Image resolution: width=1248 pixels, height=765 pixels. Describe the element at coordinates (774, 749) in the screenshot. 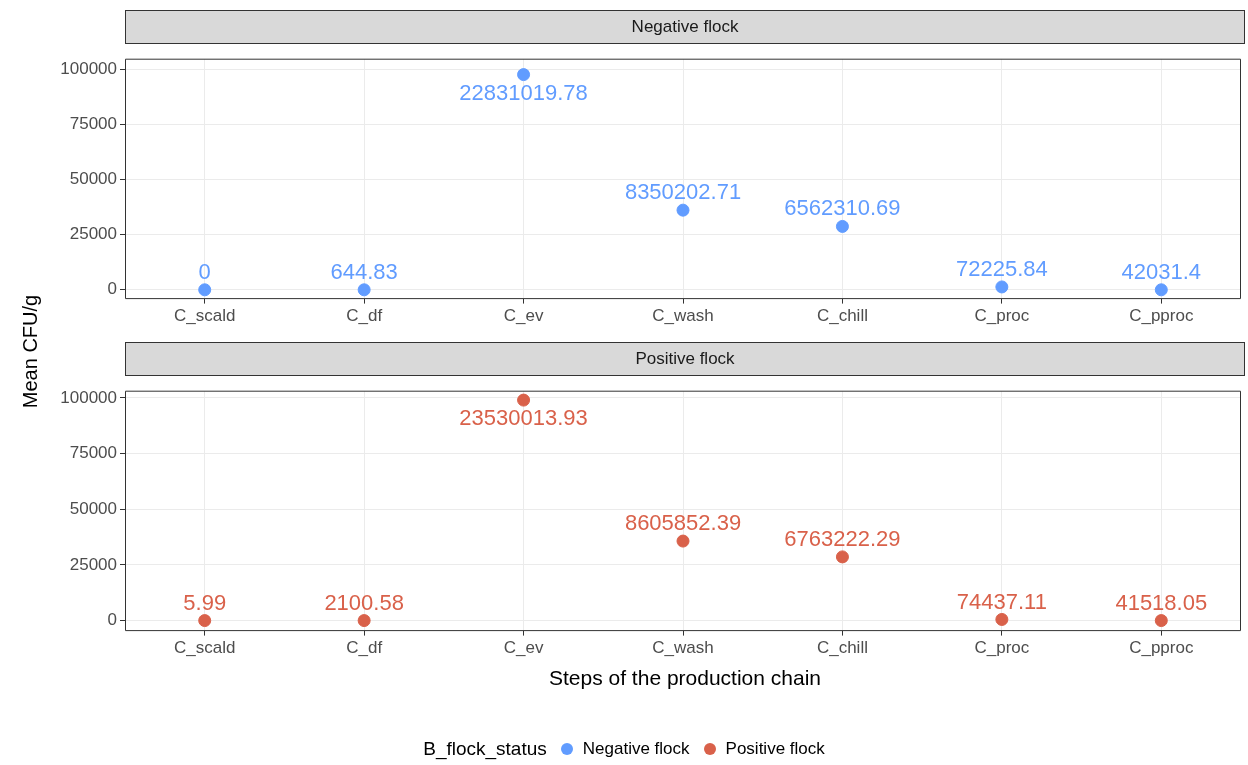

I see `legend-label: Positive flock` at that location.